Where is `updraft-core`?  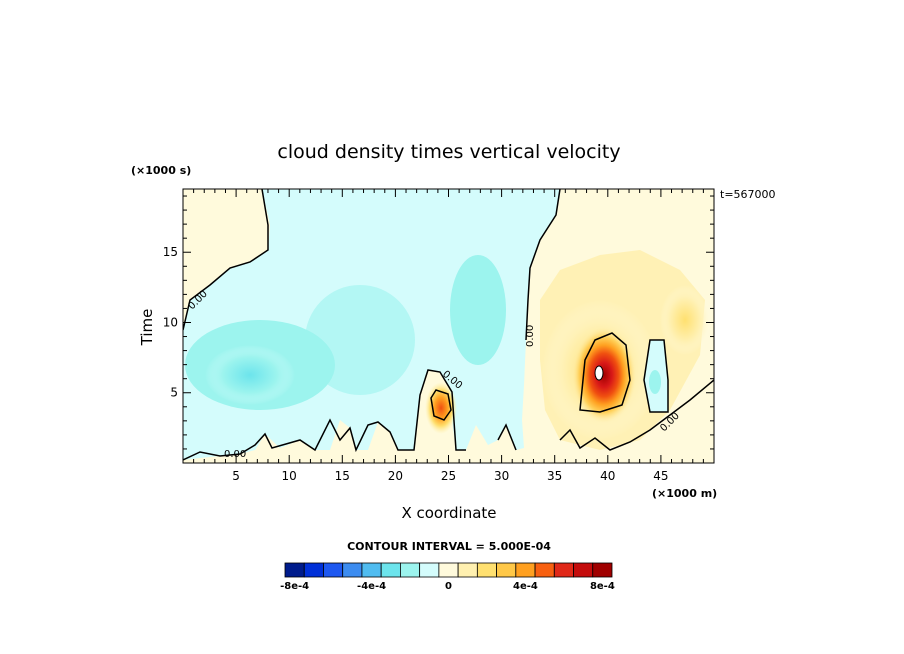 updraft-core is located at coordinates (604, 375).